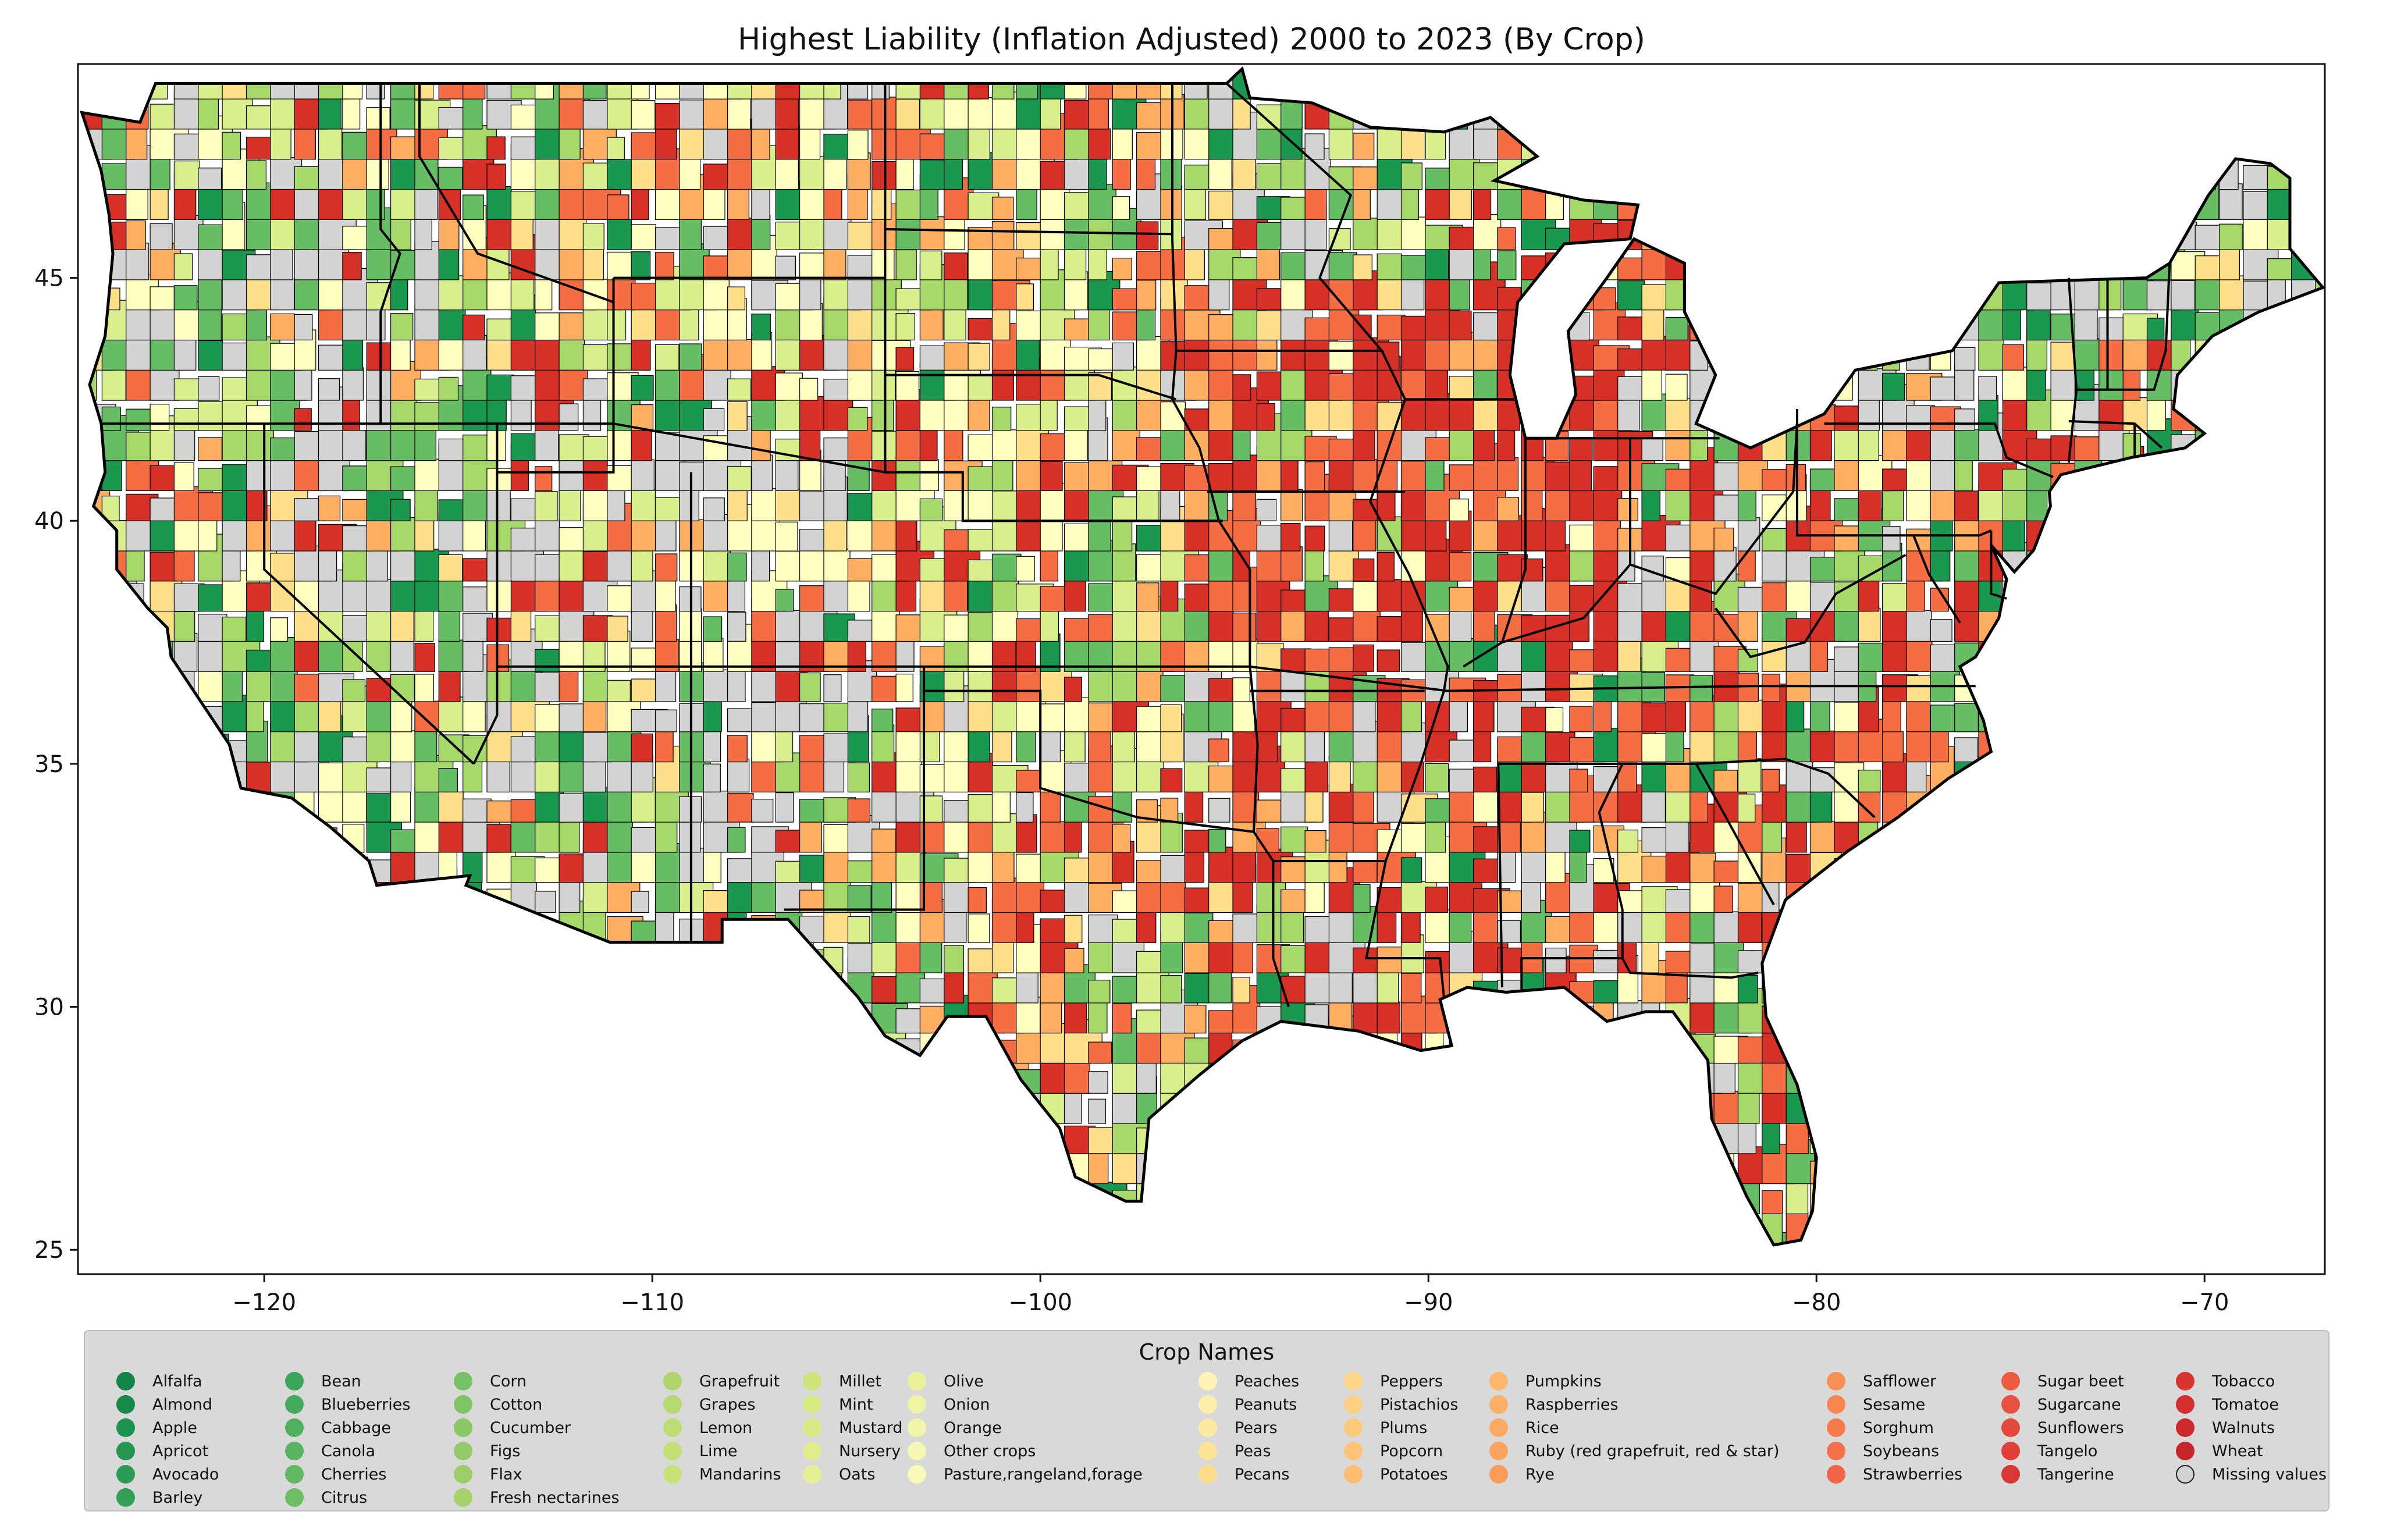 The width and height of the screenshot is (2383, 1540). I want to click on legend-label: Alfalfa, so click(177, 1381).